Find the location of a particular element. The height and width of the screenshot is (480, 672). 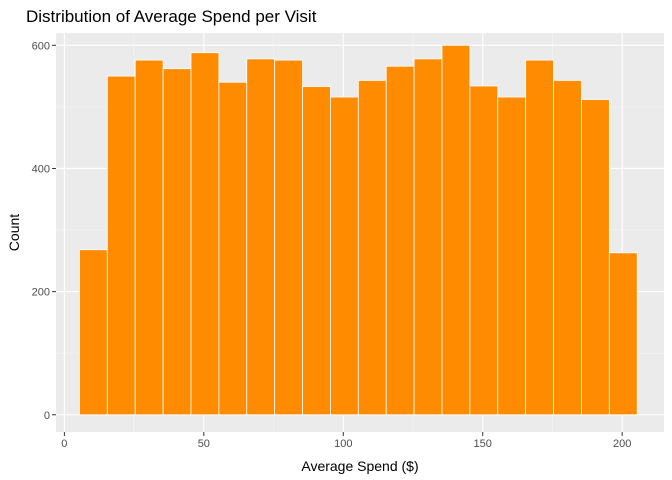

x-tick-label: 0 is located at coordinates (64, 444).